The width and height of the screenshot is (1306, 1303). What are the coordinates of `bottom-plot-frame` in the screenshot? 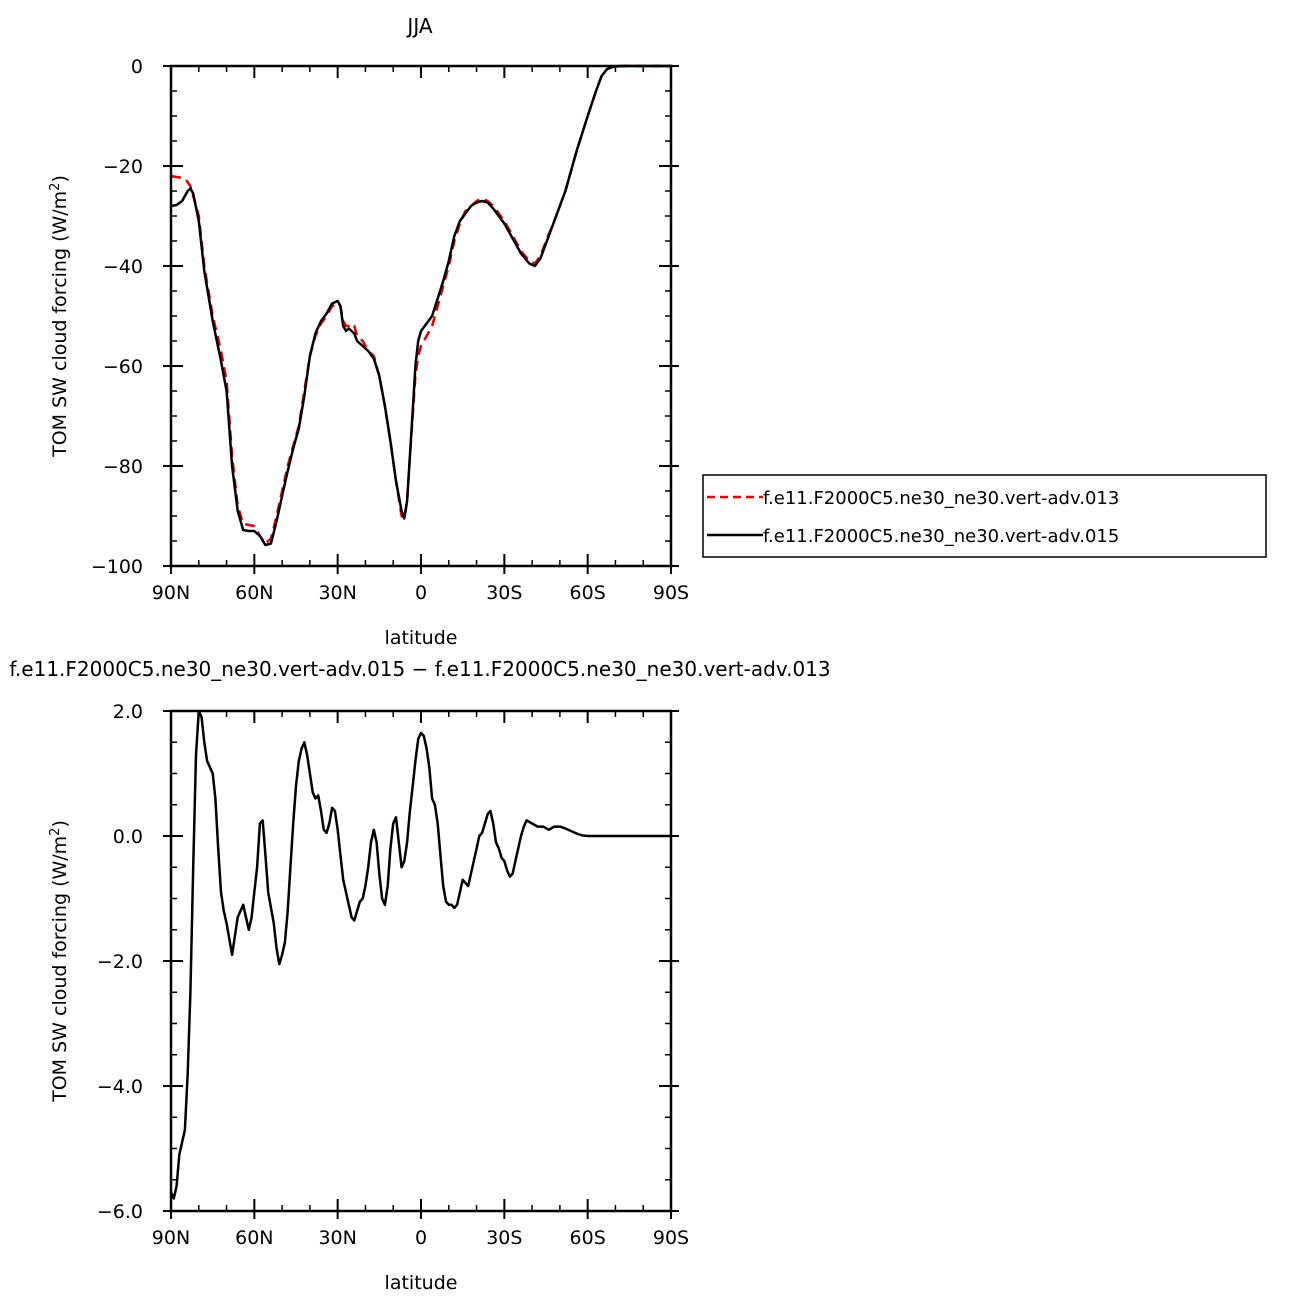 It's located at (421, 961).